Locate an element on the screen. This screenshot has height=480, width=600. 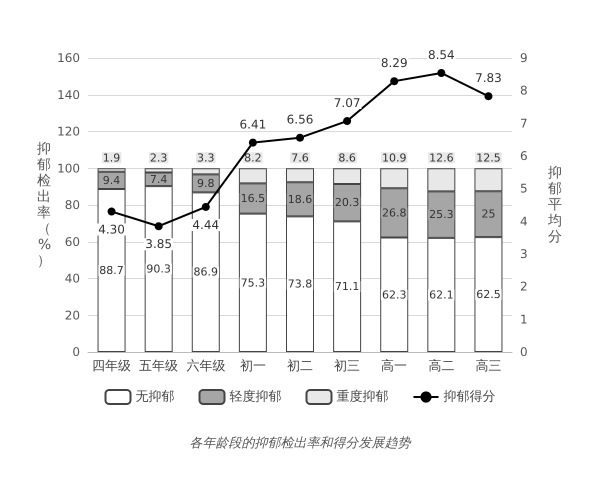
y-tick-label: 100 is located at coordinates (68, 168).